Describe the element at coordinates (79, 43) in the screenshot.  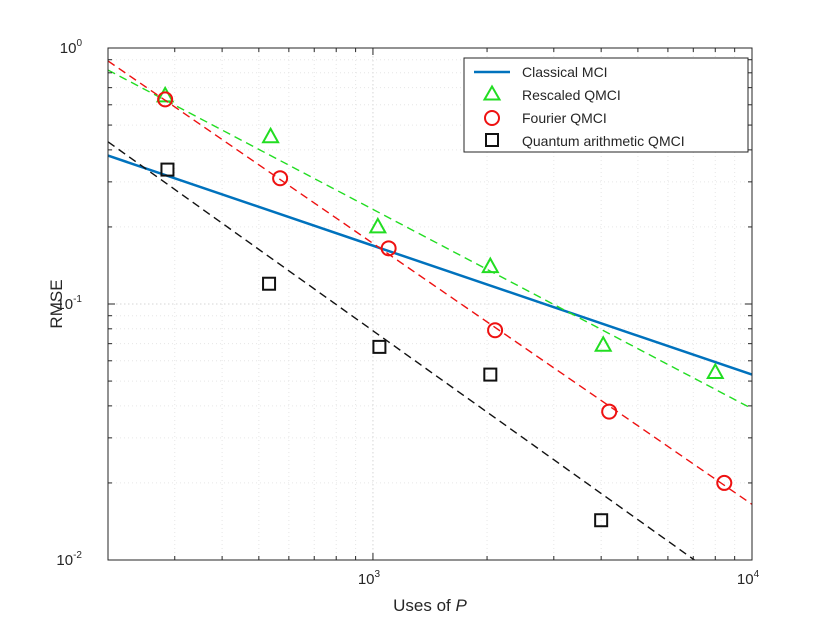
I see `y-tick-label-exponent: 0` at that location.